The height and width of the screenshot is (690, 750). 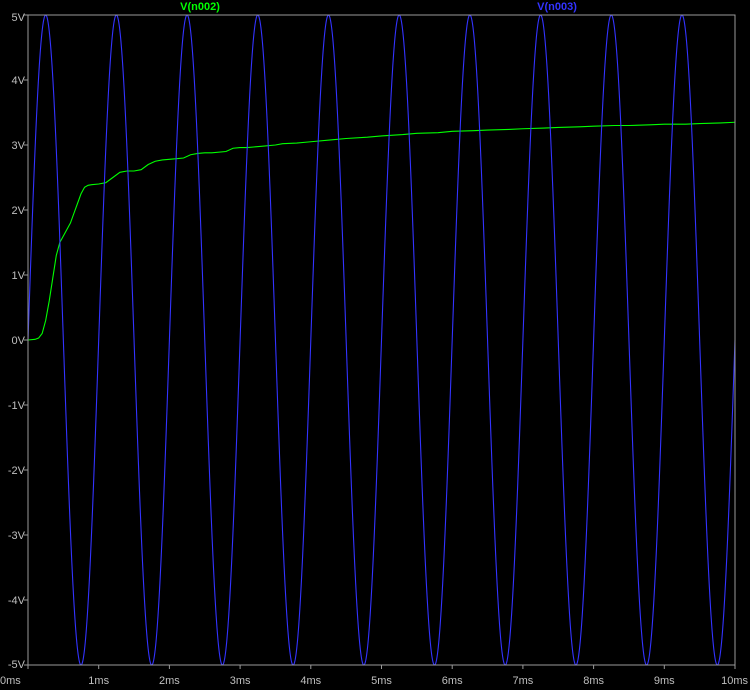 I want to click on y-tick-label: 2V, so click(x=19, y=211).